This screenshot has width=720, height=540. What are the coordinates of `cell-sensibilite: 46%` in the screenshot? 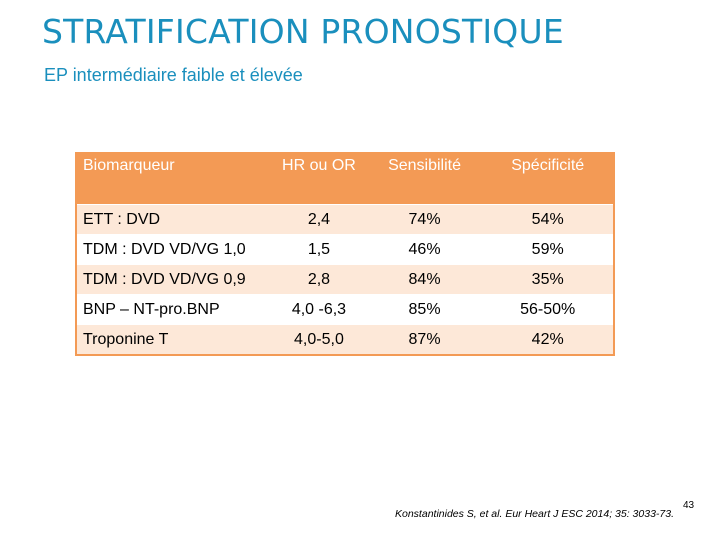 It's located at (424, 249).